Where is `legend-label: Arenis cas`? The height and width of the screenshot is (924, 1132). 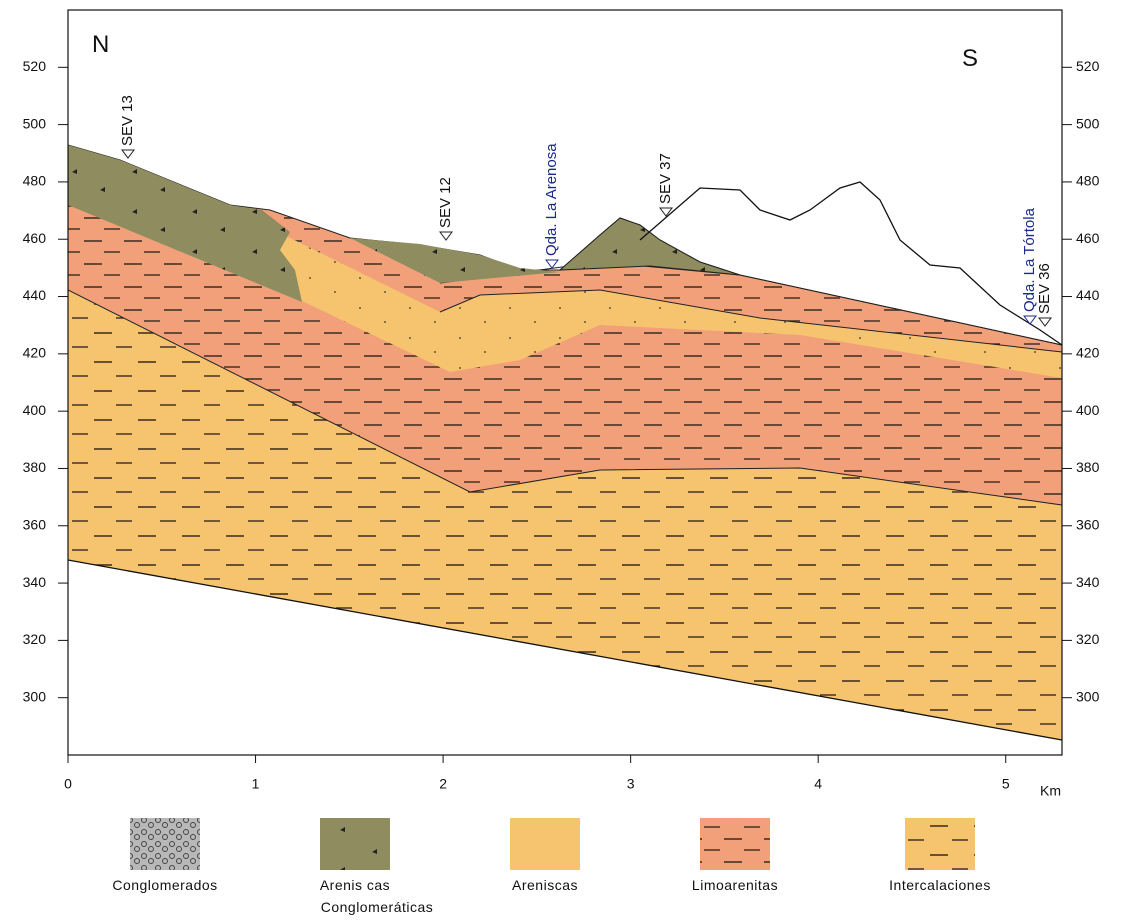
legend-label: Arenis cas is located at coordinates (355, 885).